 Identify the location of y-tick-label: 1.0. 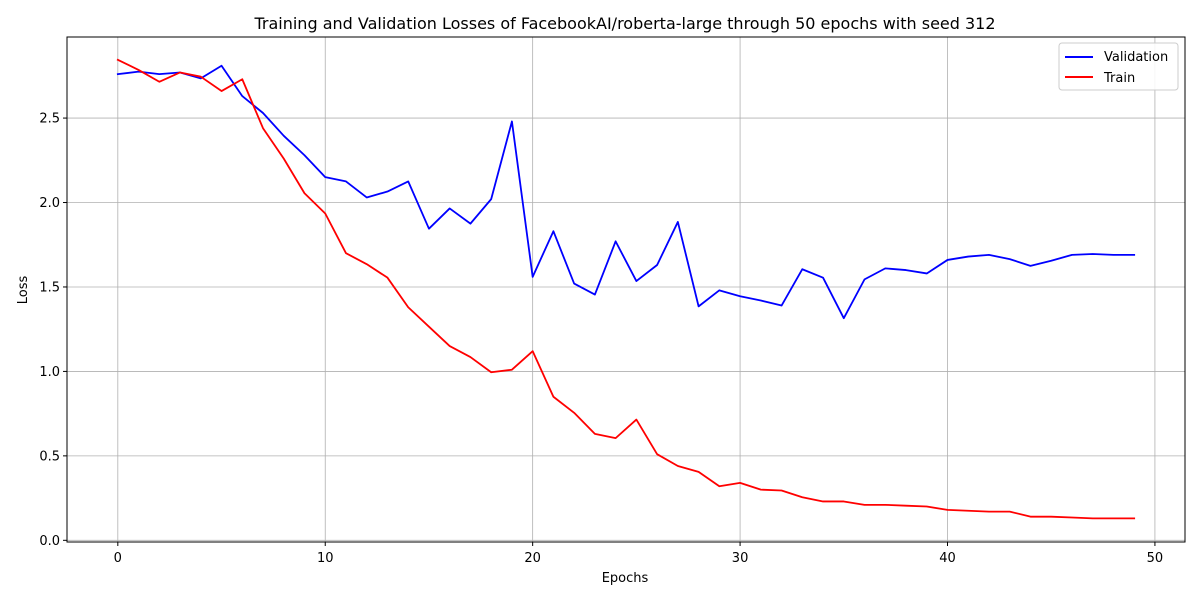
(49, 372).